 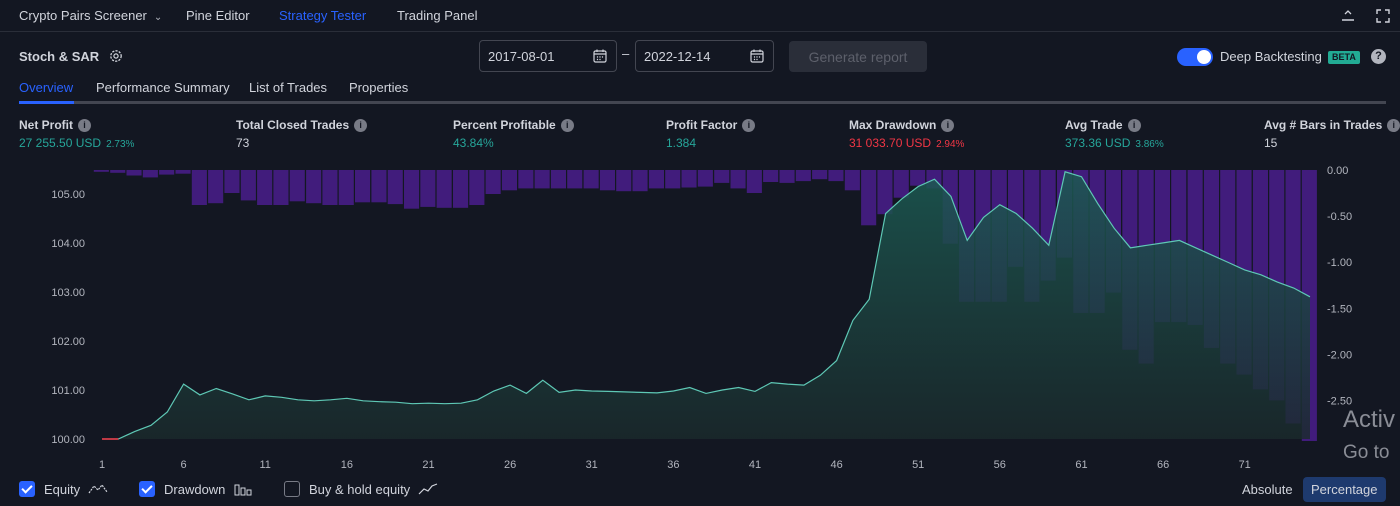 What do you see at coordinates (1344, 489) in the screenshot?
I see `percentage-toggle-button: Percentage` at bounding box center [1344, 489].